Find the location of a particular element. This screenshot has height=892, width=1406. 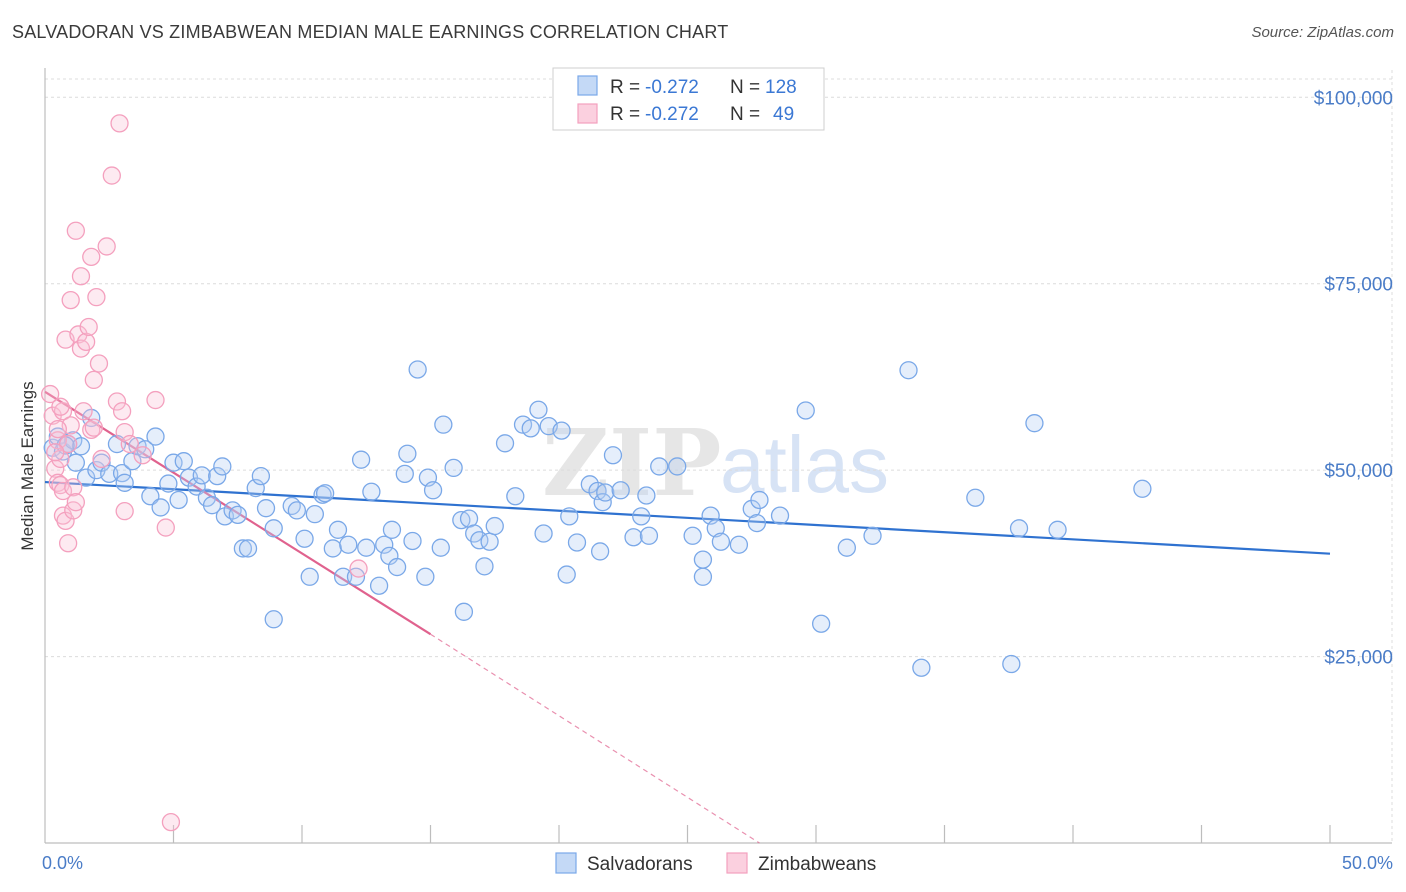

watermark-zip: ZIP is located at coordinates (631, 463).